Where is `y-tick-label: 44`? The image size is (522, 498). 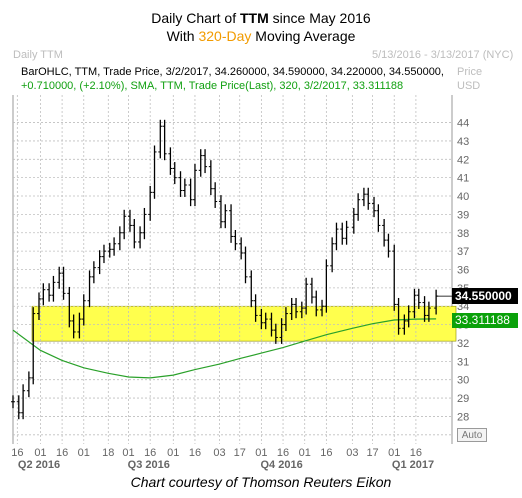 y-tick-label: 44 is located at coordinates (463, 124).